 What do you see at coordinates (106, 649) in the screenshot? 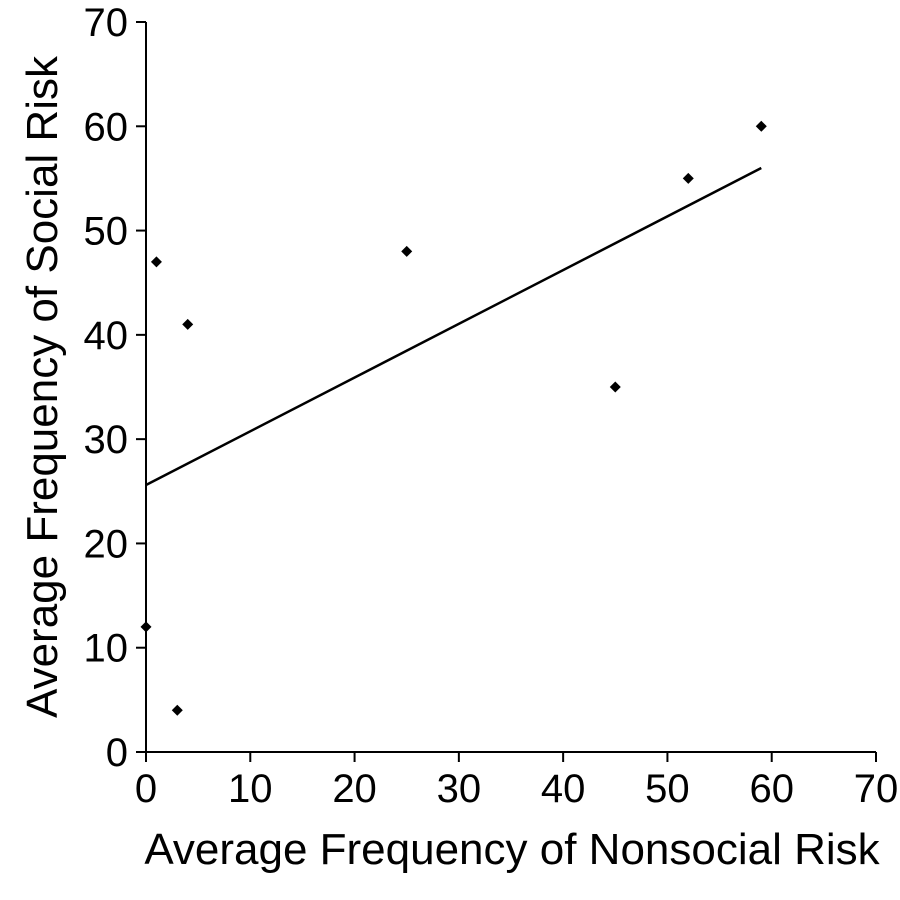
I see `y-tick-label: 10` at bounding box center [106, 649].